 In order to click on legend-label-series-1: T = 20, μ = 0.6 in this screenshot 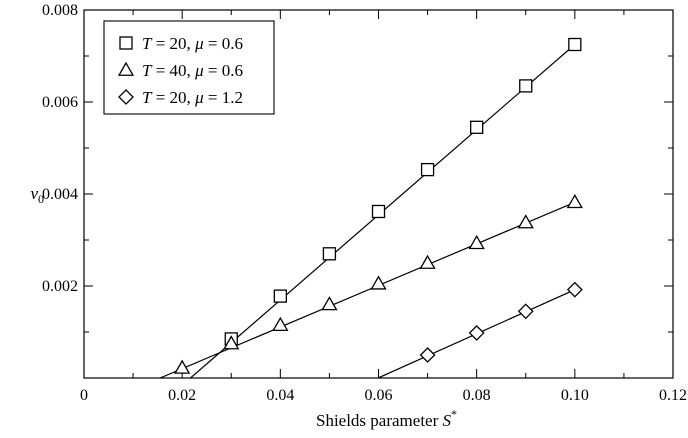, I will do `click(192, 43)`.